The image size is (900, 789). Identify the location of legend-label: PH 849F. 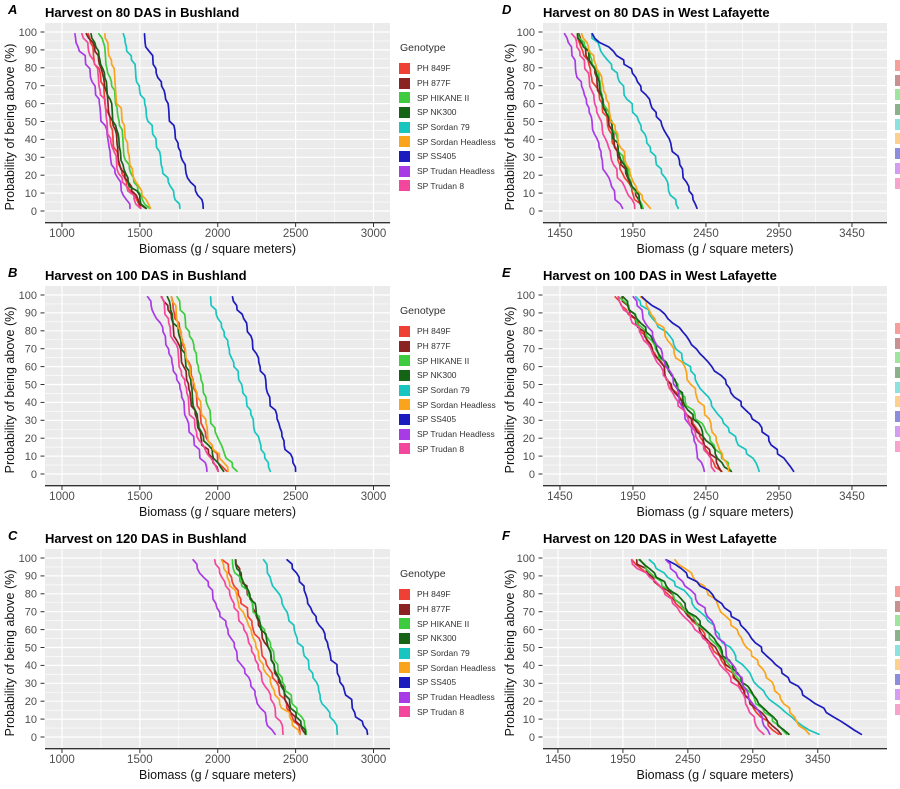
(434, 594).